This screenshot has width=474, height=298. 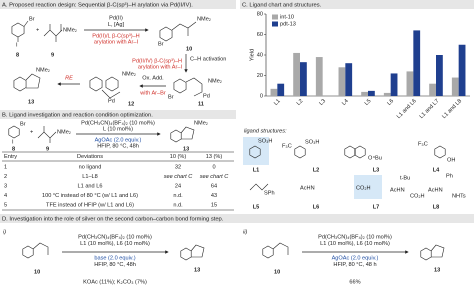 What do you see at coordinates (131, 104) in the screenshot?
I see `compound-number: 12` at bounding box center [131, 104].